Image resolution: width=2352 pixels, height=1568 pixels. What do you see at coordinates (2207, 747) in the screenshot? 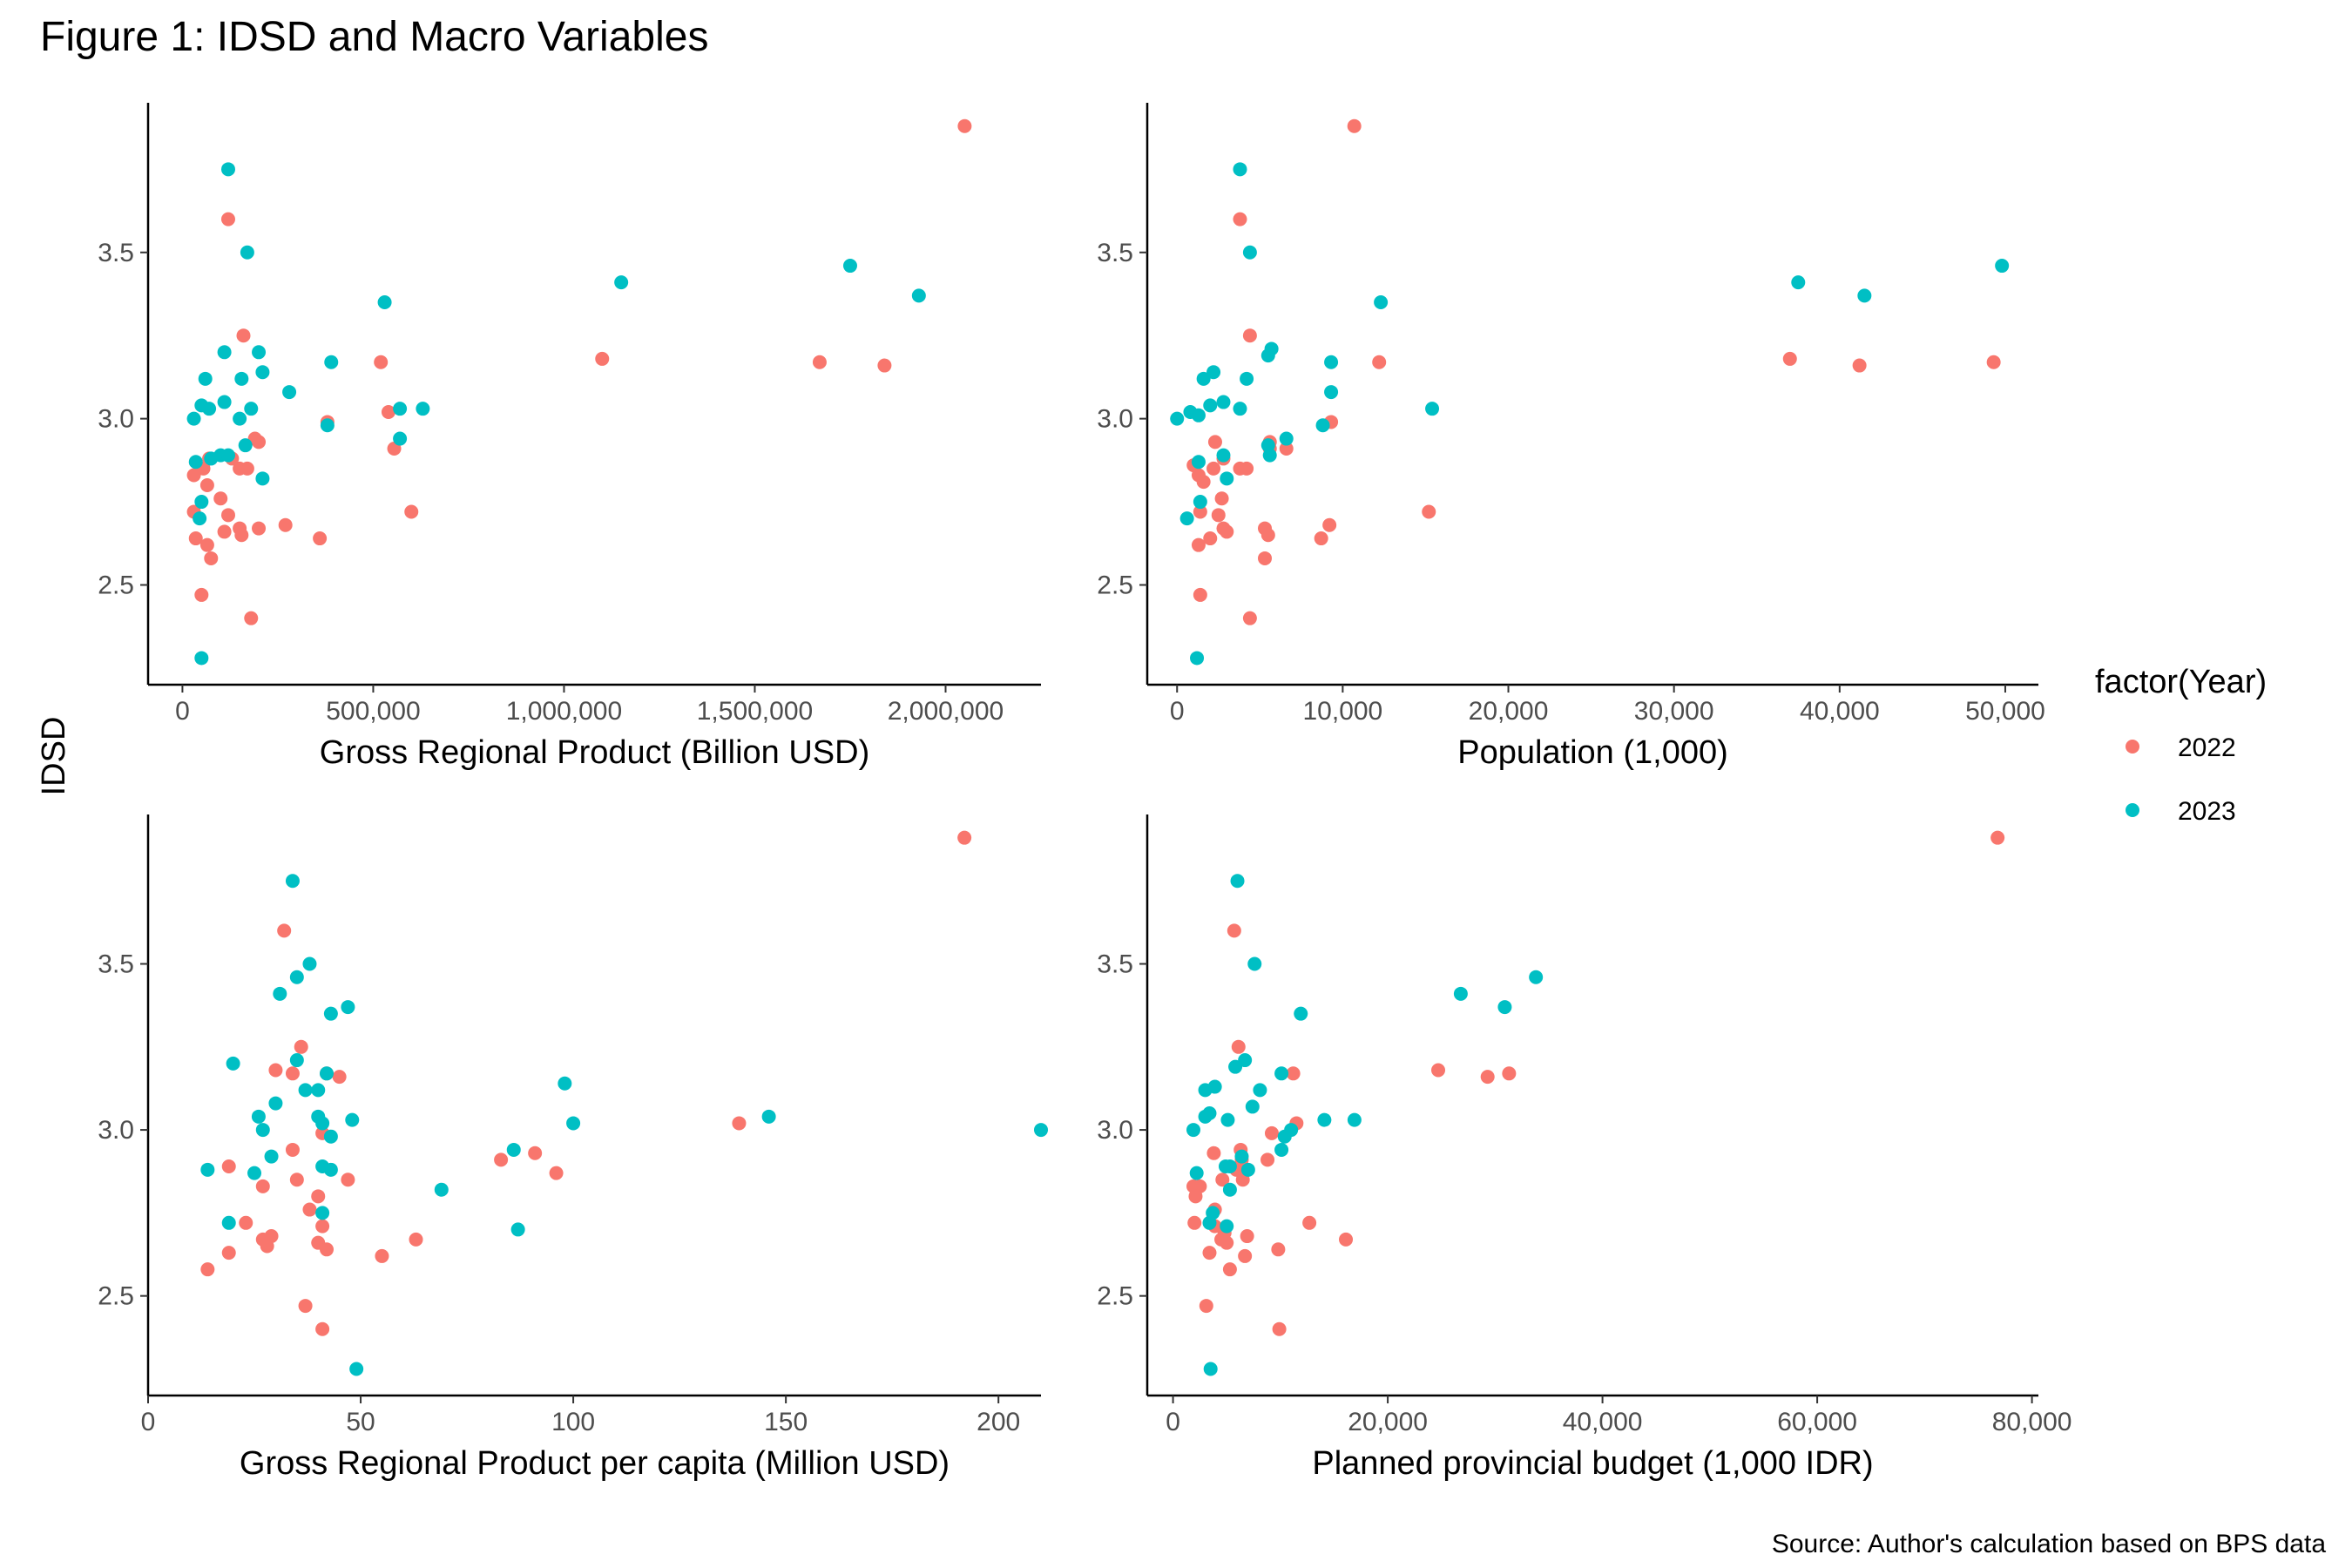
I see `legend-label-2022: 2022` at bounding box center [2207, 747].